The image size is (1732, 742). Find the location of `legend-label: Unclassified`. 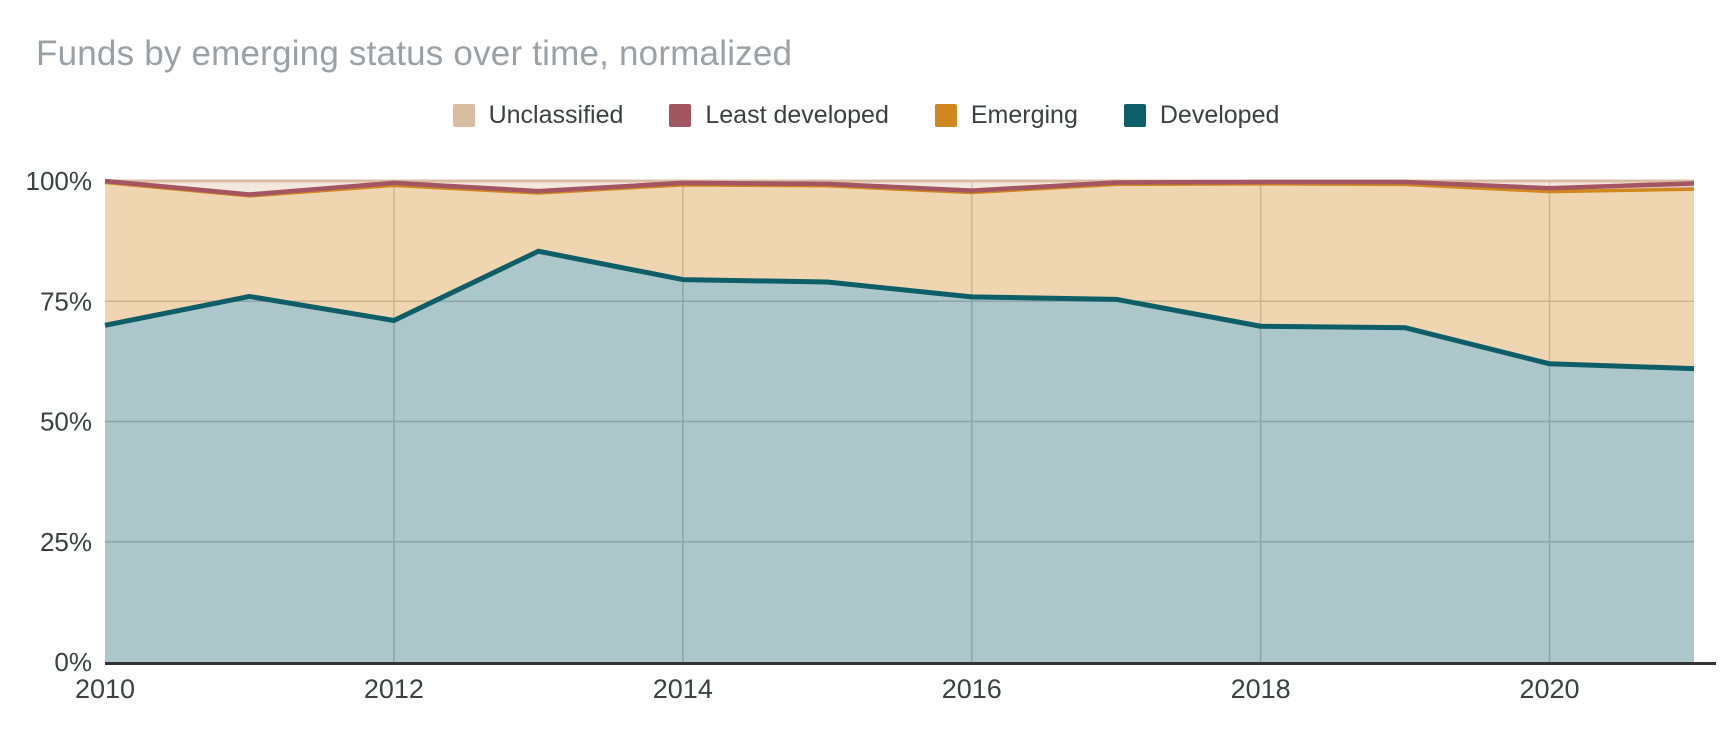

legend-label: Unclassified is located at coordinates (556, 115).